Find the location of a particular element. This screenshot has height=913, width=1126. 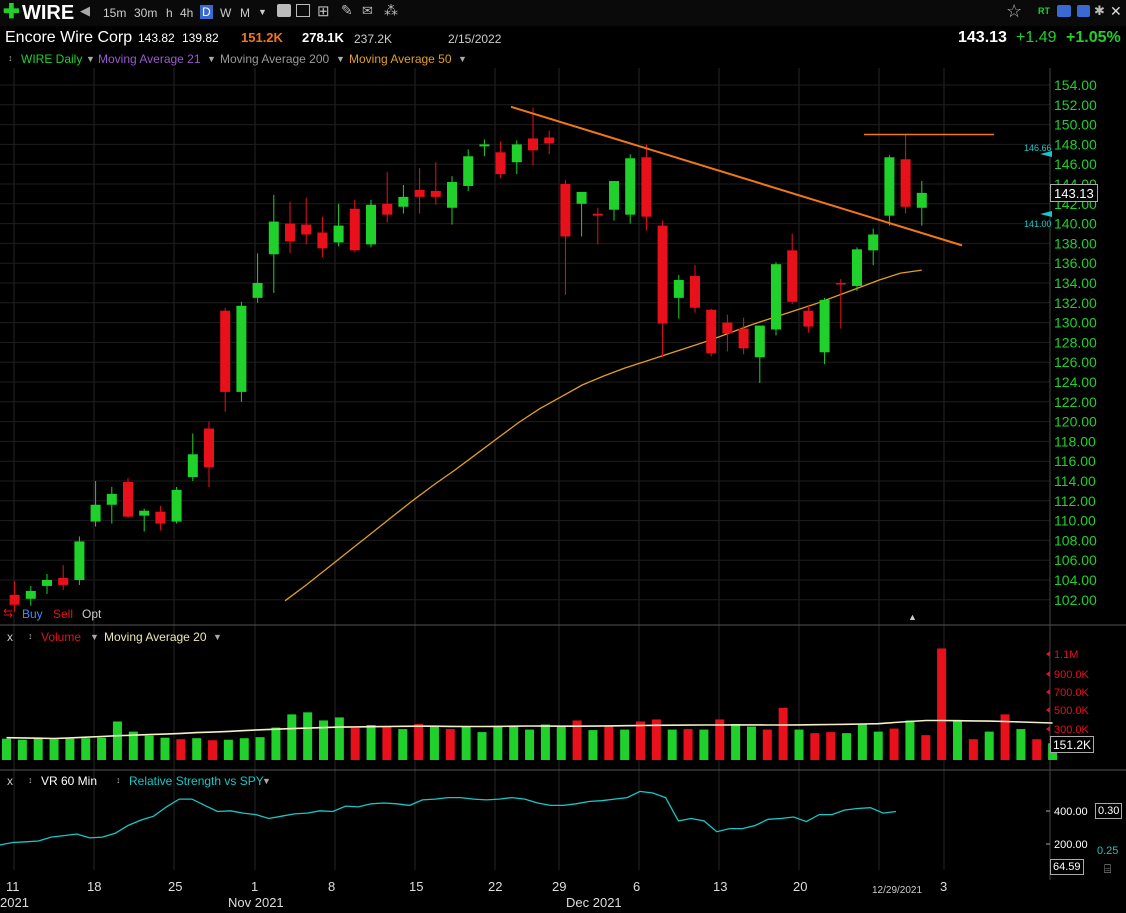

date-tick-label: 15 is located at coordinates (416, 886).